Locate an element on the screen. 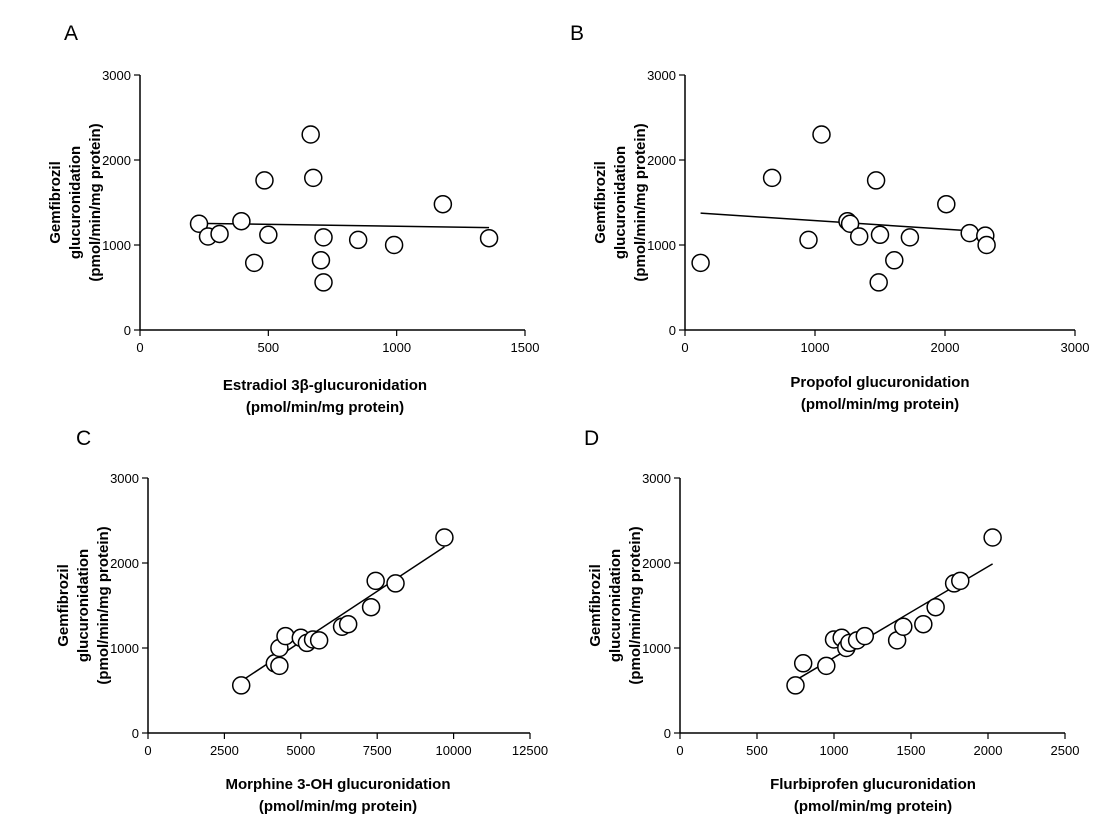 Image resolution: width=1095 pixels, height=819 pixels. x-tick-label: 1500 is located at coordinates (525, 347).